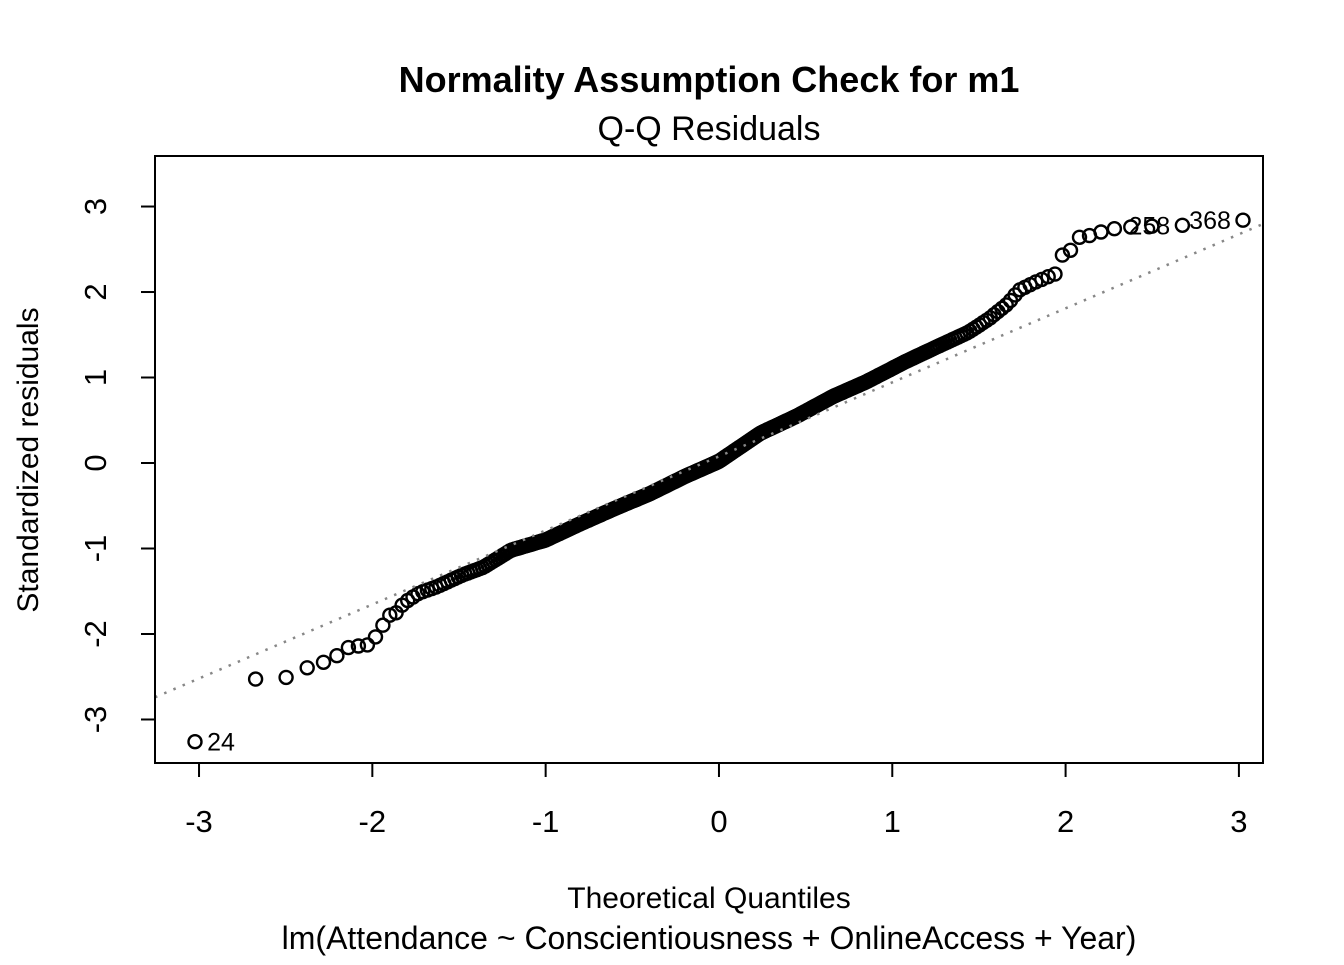  Describe the element at coordinates (709, 129) in the screenshot. I see `chart-subtitle: Q-Q Residuals` at that location.